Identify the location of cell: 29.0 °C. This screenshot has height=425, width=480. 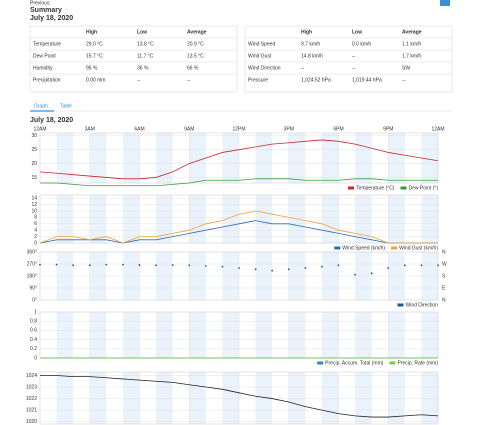
(94, 44).